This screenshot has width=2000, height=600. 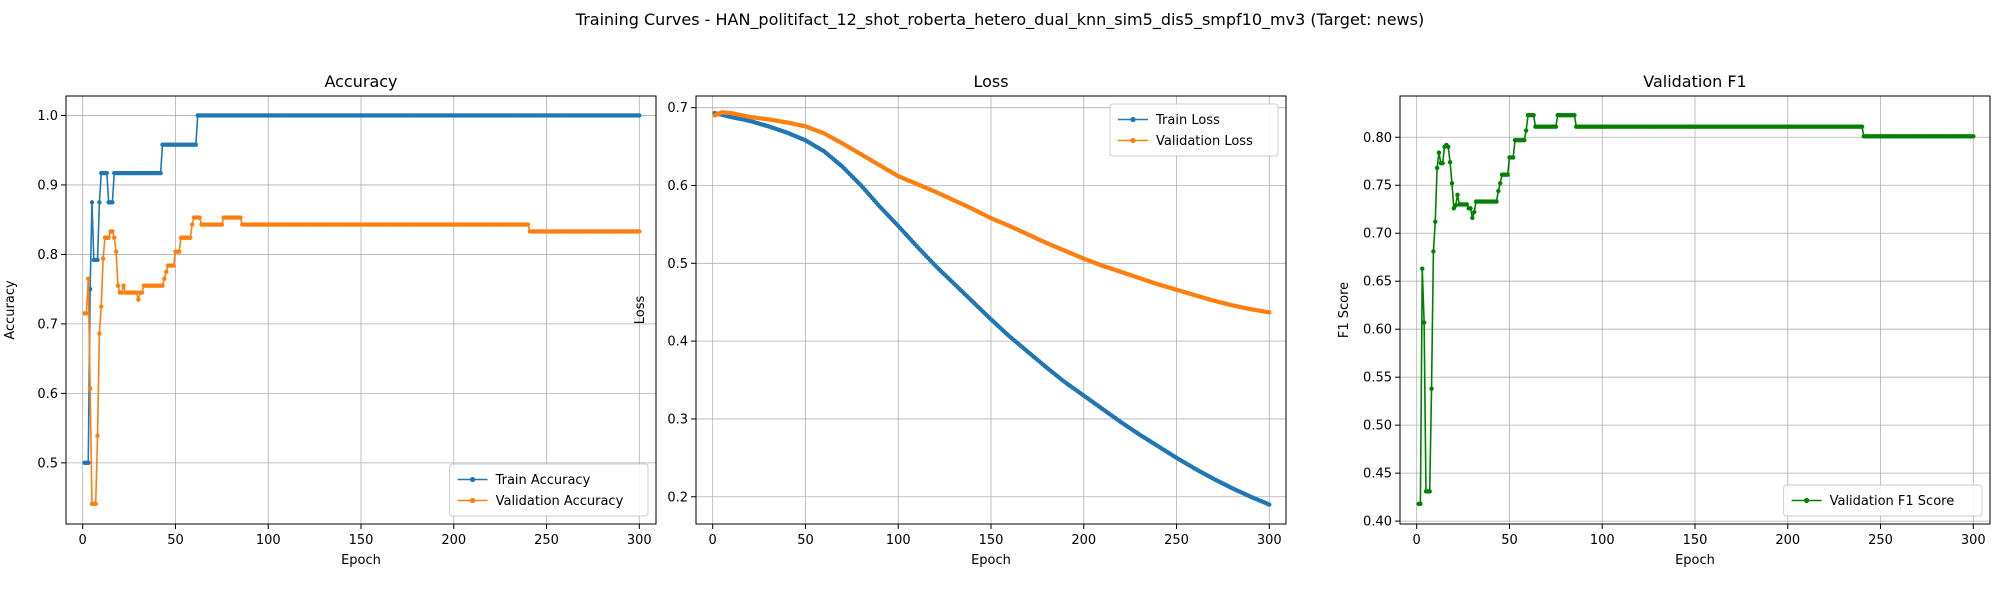 I want to click on y-tick-label: 0.7, so click(x=47, y=324).